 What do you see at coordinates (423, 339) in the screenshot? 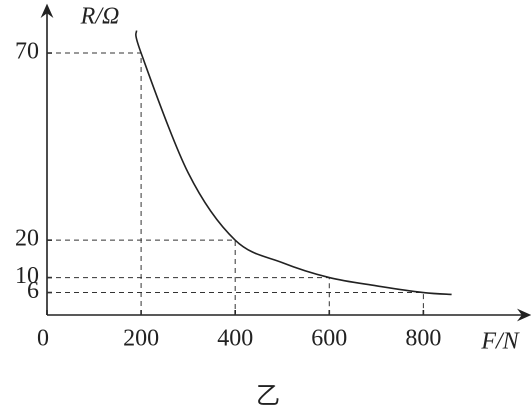
I see `x-tick-label: 800` at bounding box center [423, 339].